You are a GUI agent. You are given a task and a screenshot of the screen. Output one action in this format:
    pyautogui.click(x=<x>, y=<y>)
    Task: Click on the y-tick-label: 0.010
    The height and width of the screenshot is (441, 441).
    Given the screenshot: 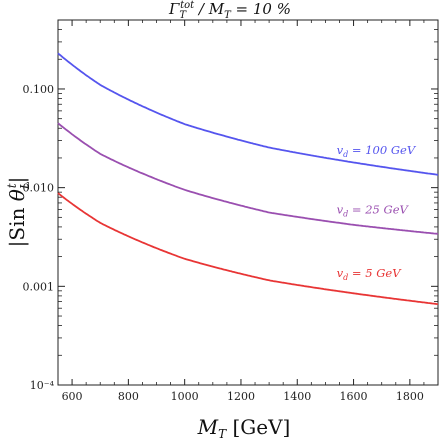 What is the action you would take?
    pyautogui.click(x=39, y=188)
    